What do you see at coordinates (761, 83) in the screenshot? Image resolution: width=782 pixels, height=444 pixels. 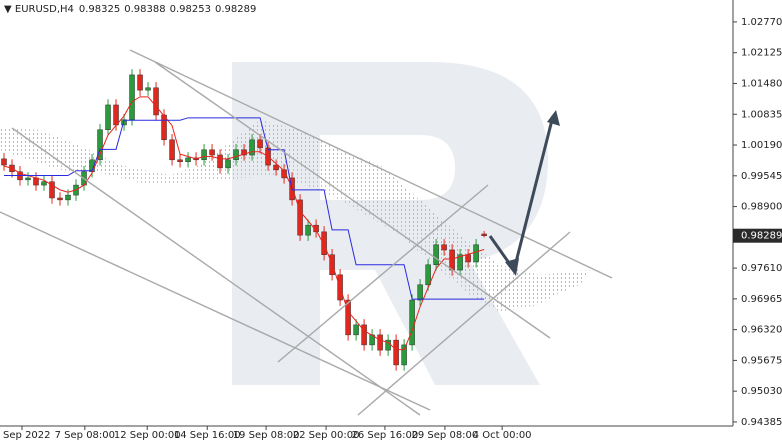 I see `y-tick-label: 1.01480` at bounding box center [761, 83].